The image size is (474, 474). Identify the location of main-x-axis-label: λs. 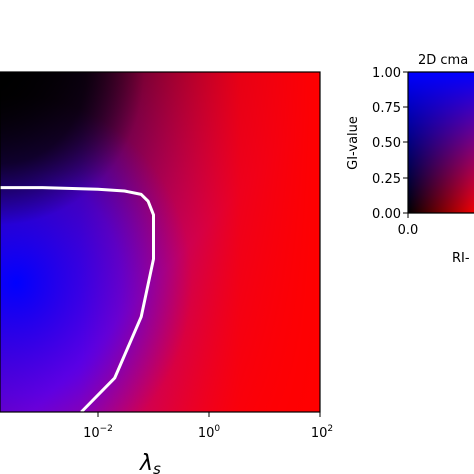
(150, 462).